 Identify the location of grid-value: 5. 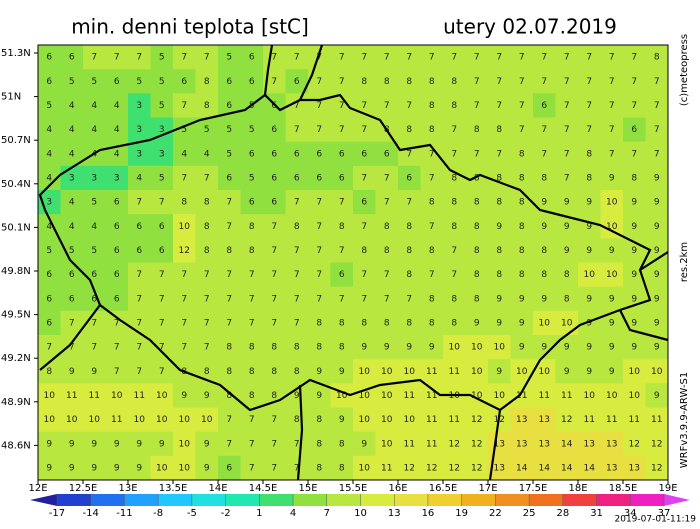
(252, 130).